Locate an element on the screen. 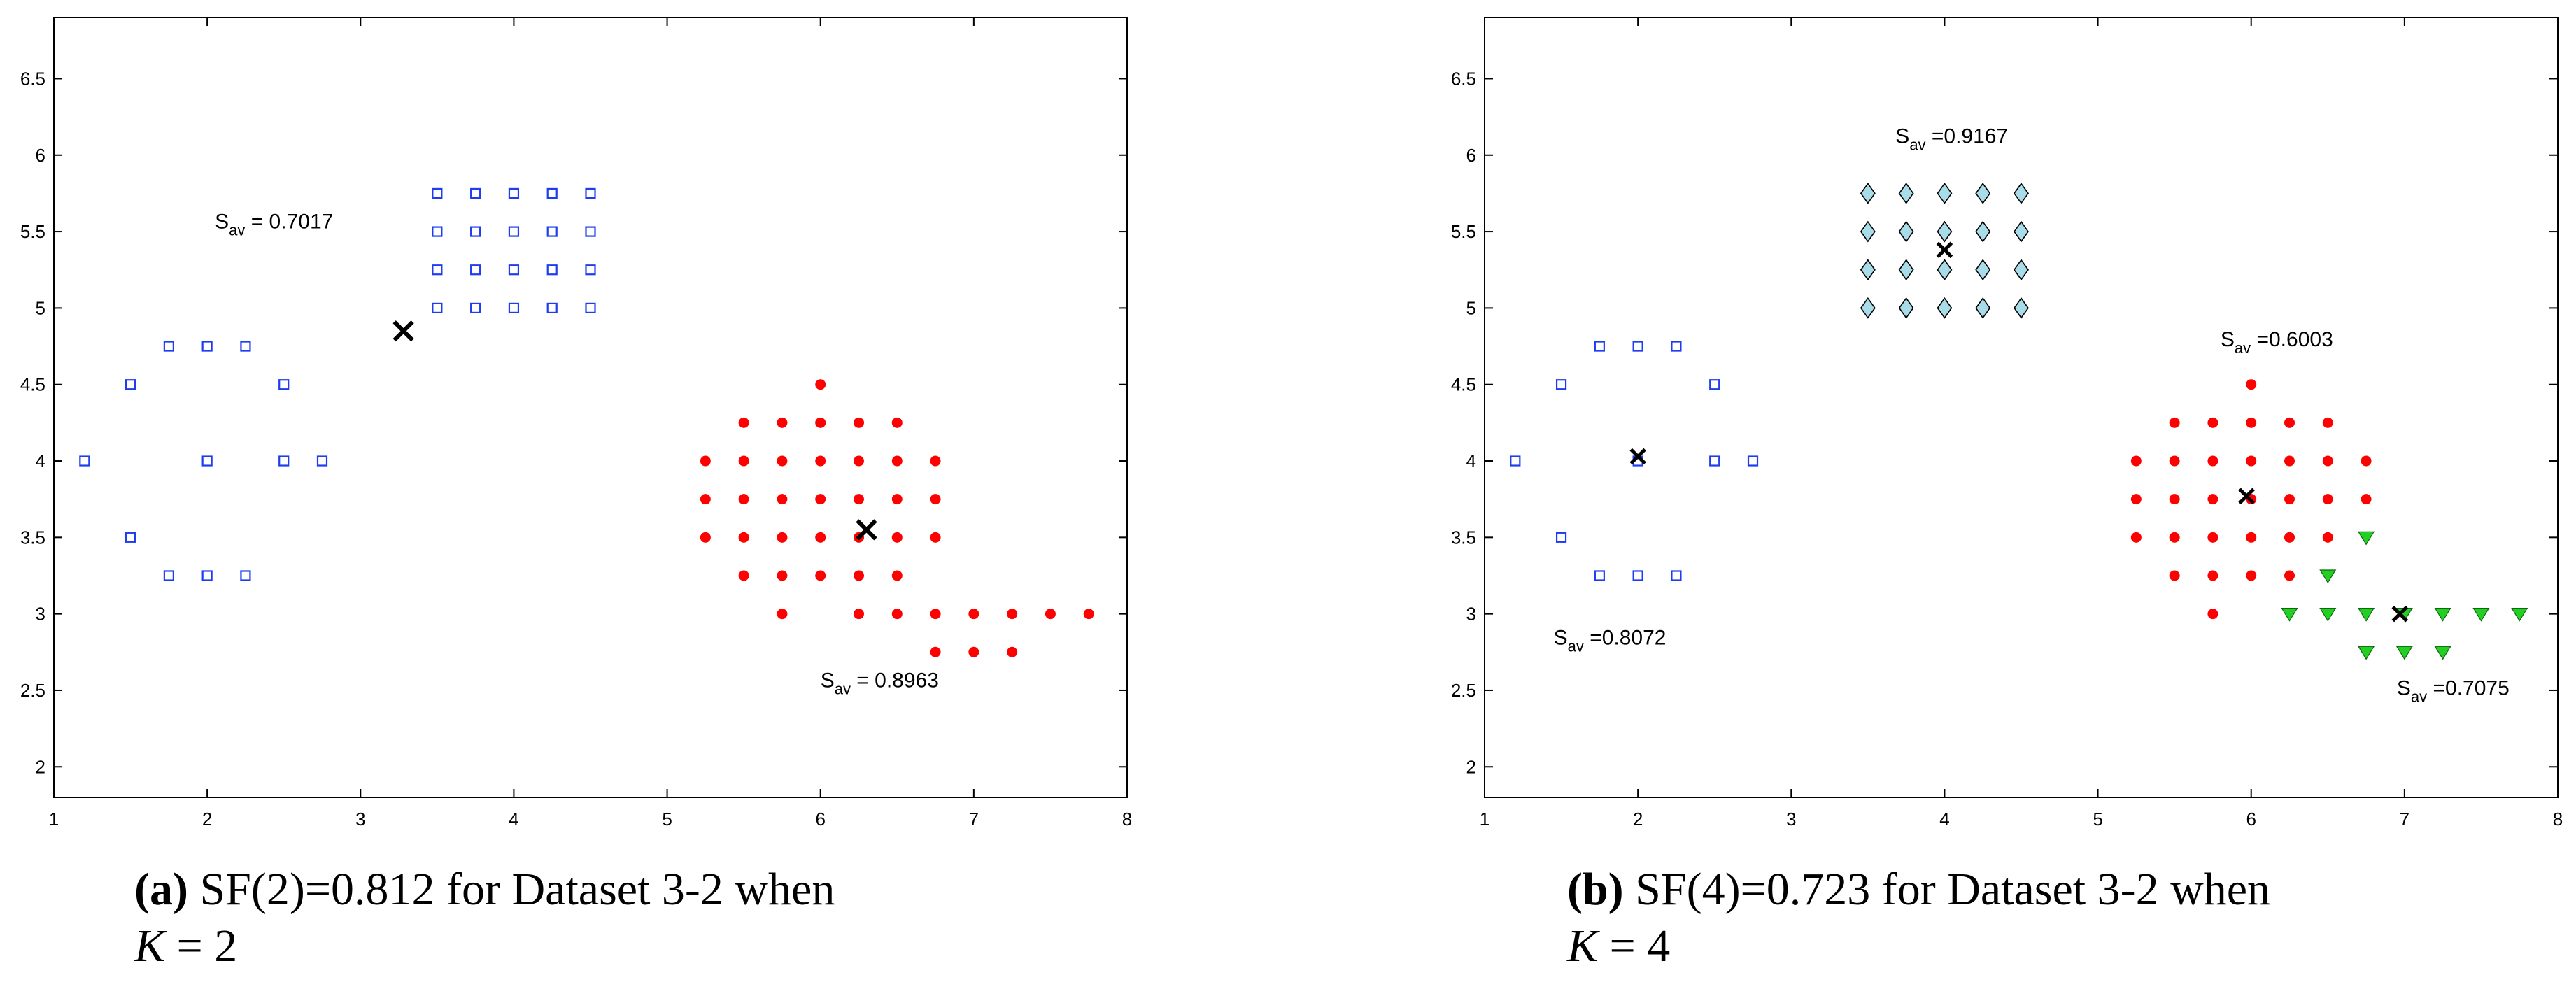 This screenshot has width=2576, height=1003. silhouette-annotation: Sav =0.7075 is located at coordinates (2453, 691).